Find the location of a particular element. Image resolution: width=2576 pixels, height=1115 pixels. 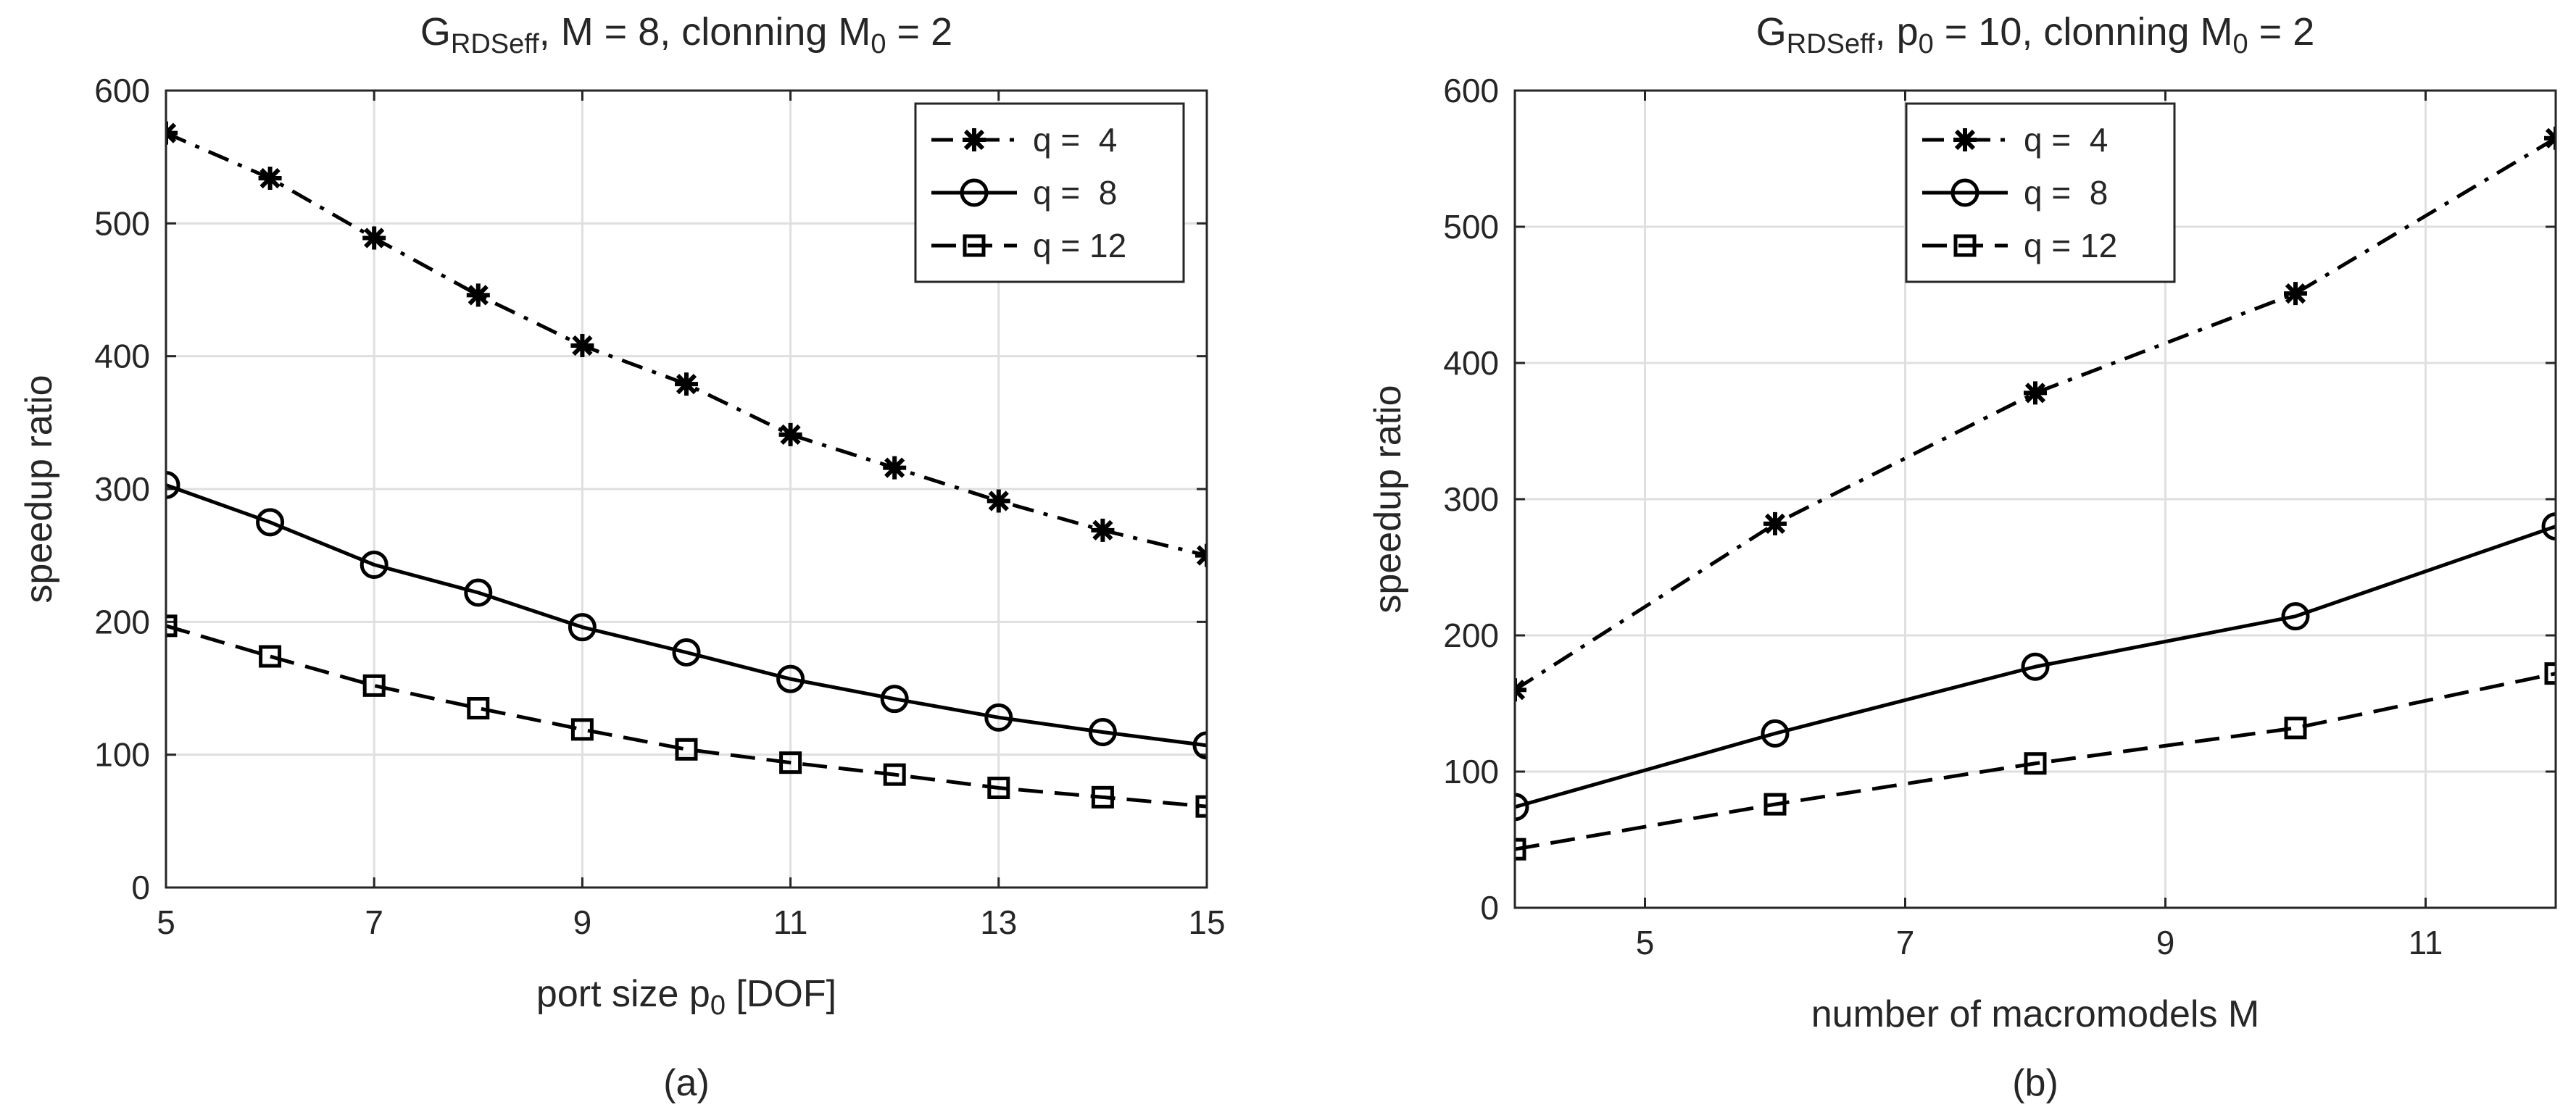

x-tick-label: 11 is located at coordinates (2426, 942).